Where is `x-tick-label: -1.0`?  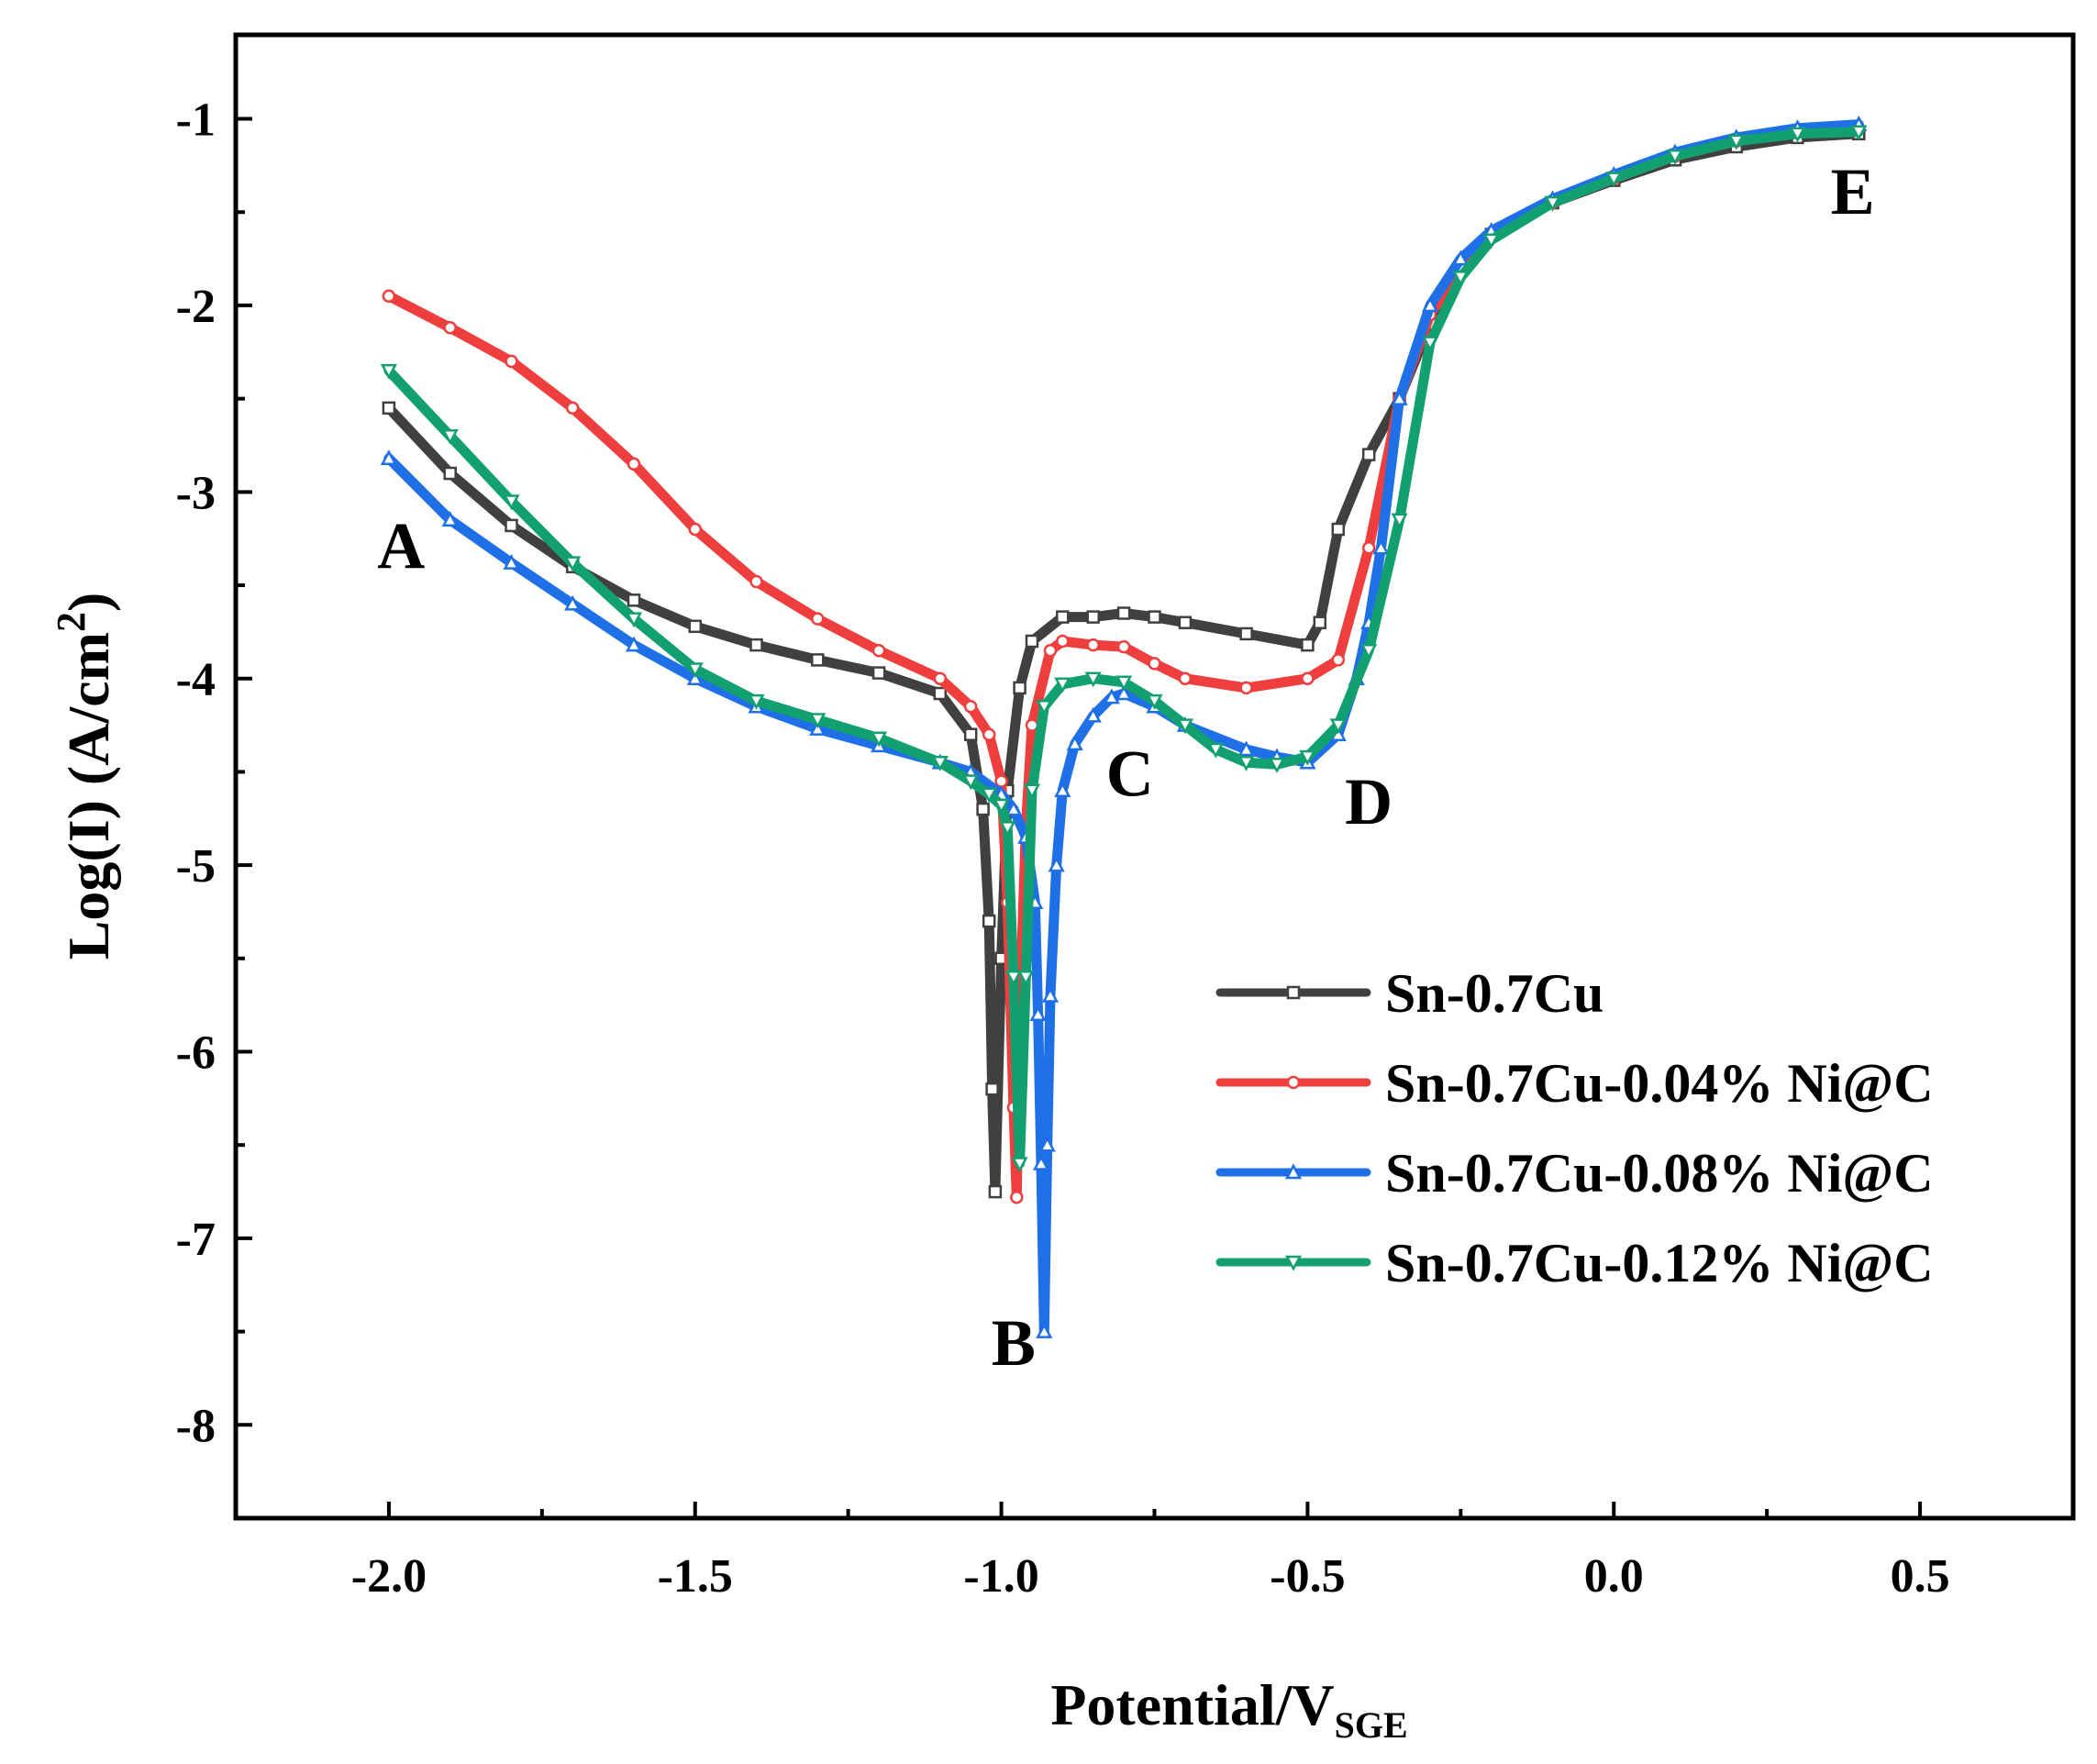
x-tick-label: -1.0 is located at coordinates (1000, 1576).